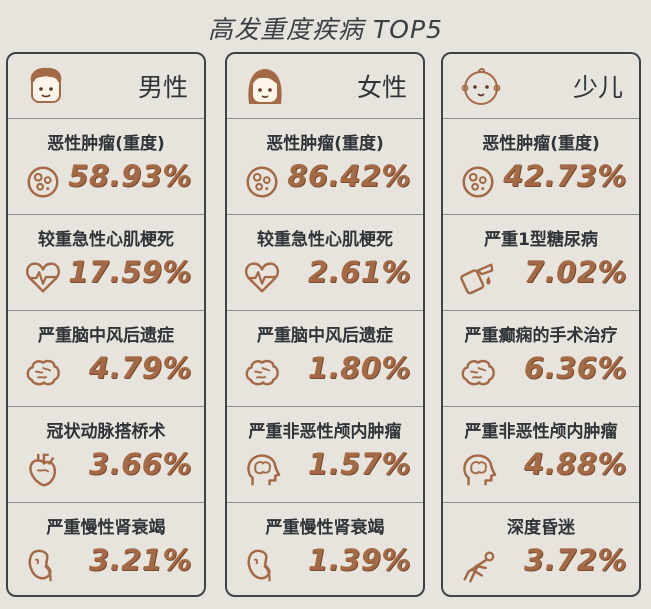  I want to click on disease-percentage: 42.73%, so click(565, 176).